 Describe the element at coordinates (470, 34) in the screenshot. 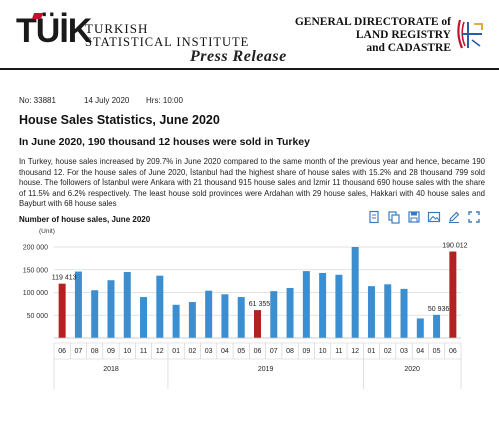

I see `tkgm-logo-icon` at that location.